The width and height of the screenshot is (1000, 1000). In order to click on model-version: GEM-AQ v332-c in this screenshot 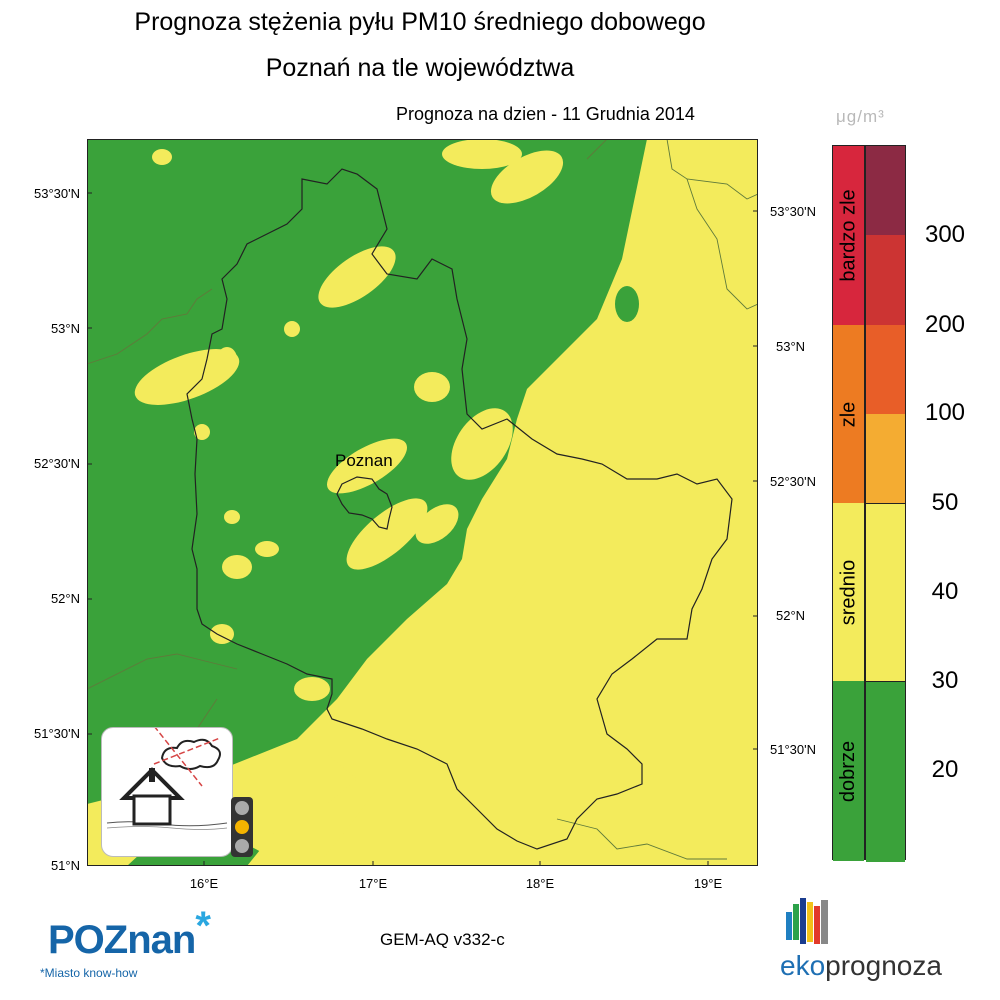, I will do `click(442, 939)`.